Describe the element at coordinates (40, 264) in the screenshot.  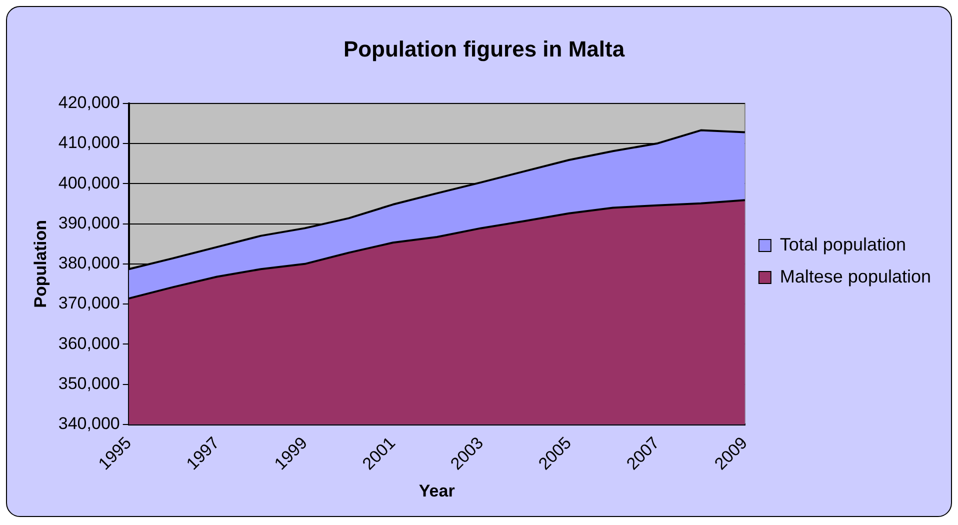
I see `y-axis-title: Population` at that location.